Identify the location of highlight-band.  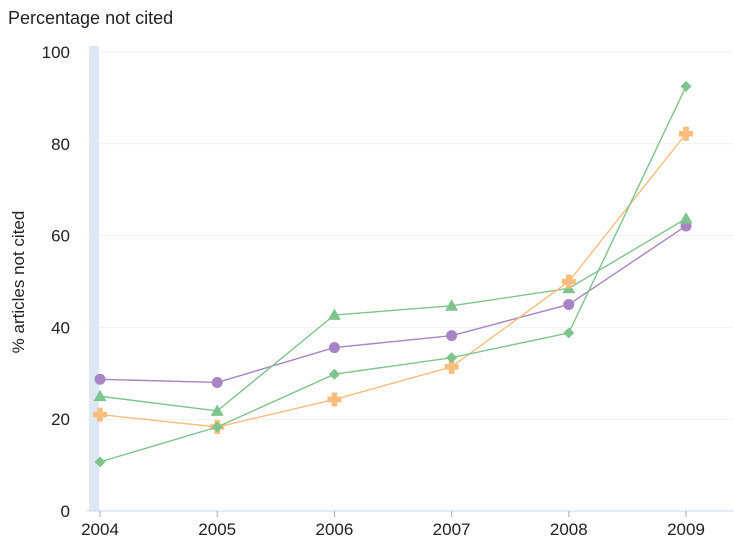
(94, 278).